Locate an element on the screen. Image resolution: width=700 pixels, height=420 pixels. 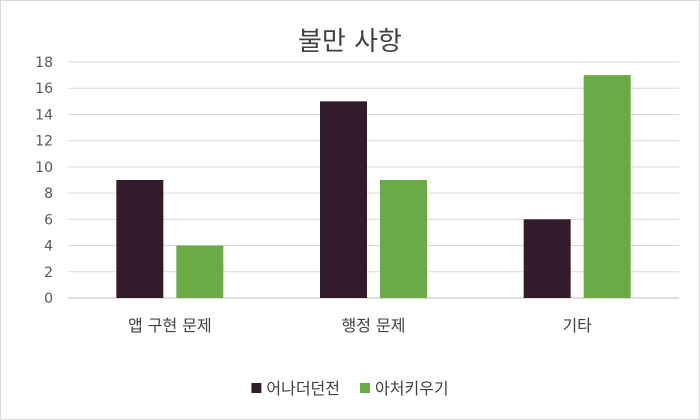
legend-item: 아처키우기 is located at coordinates (404, 388).